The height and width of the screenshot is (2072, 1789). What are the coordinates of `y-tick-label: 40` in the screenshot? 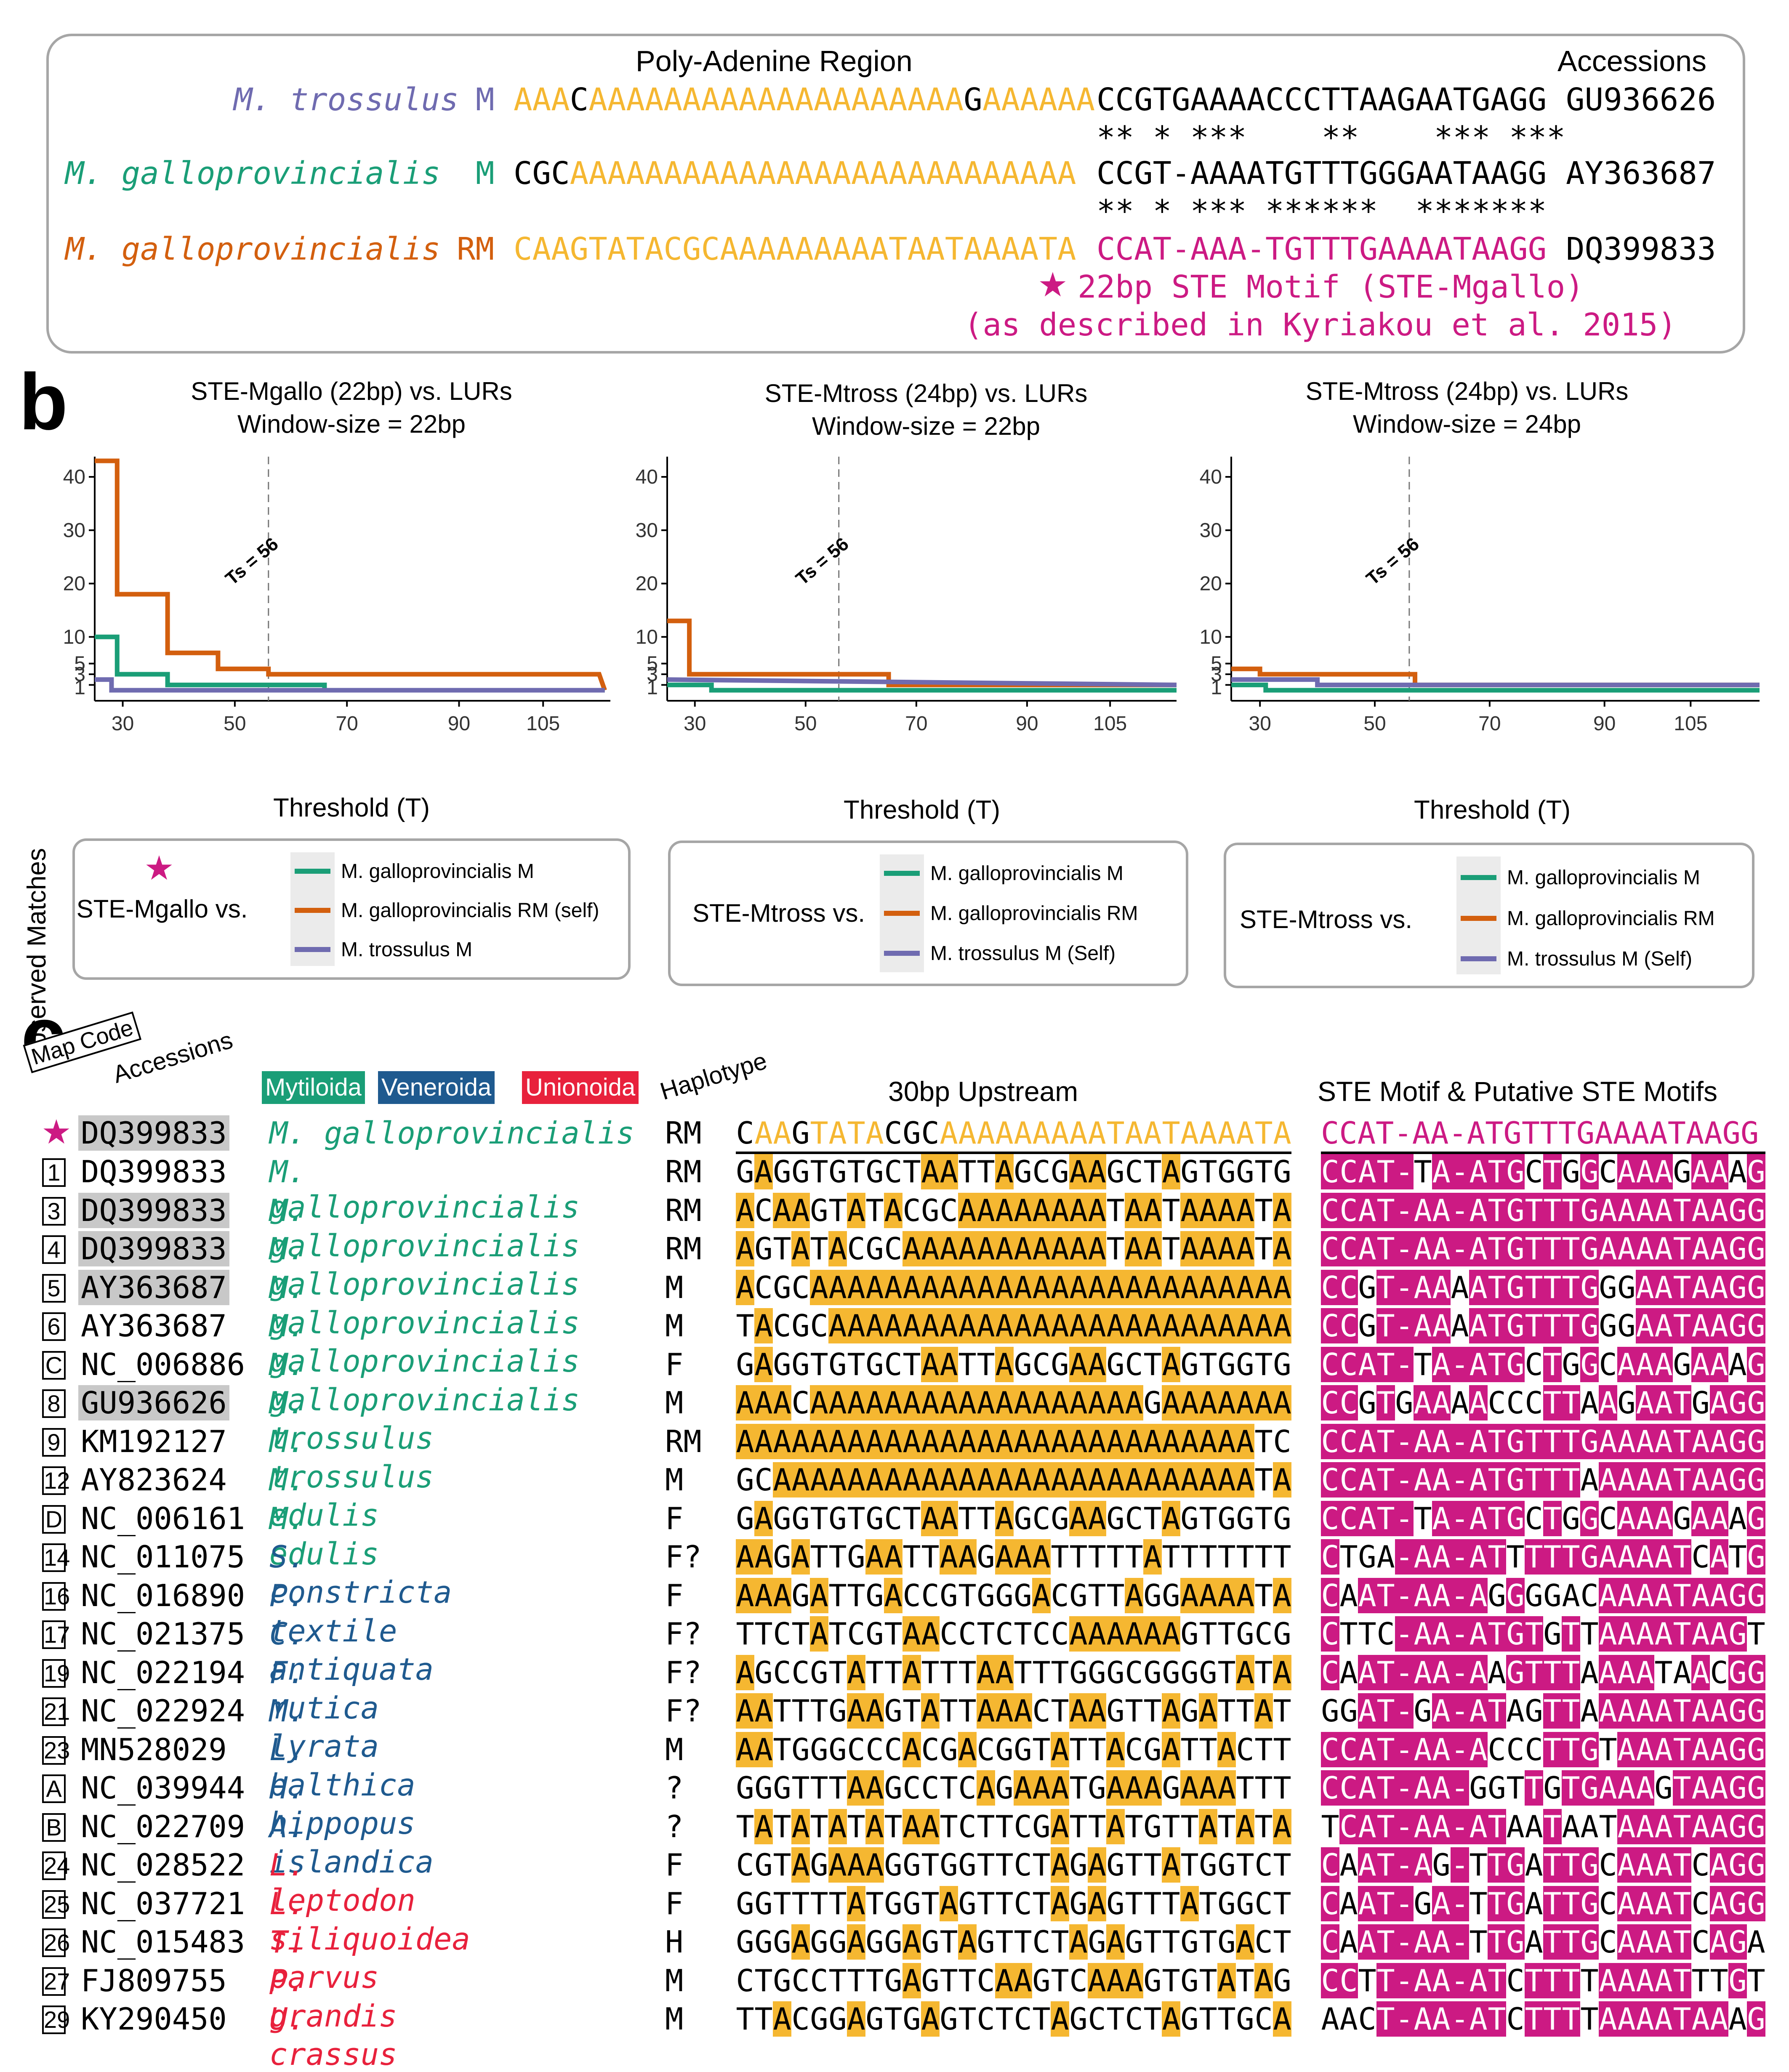 It's located at (74, 477).